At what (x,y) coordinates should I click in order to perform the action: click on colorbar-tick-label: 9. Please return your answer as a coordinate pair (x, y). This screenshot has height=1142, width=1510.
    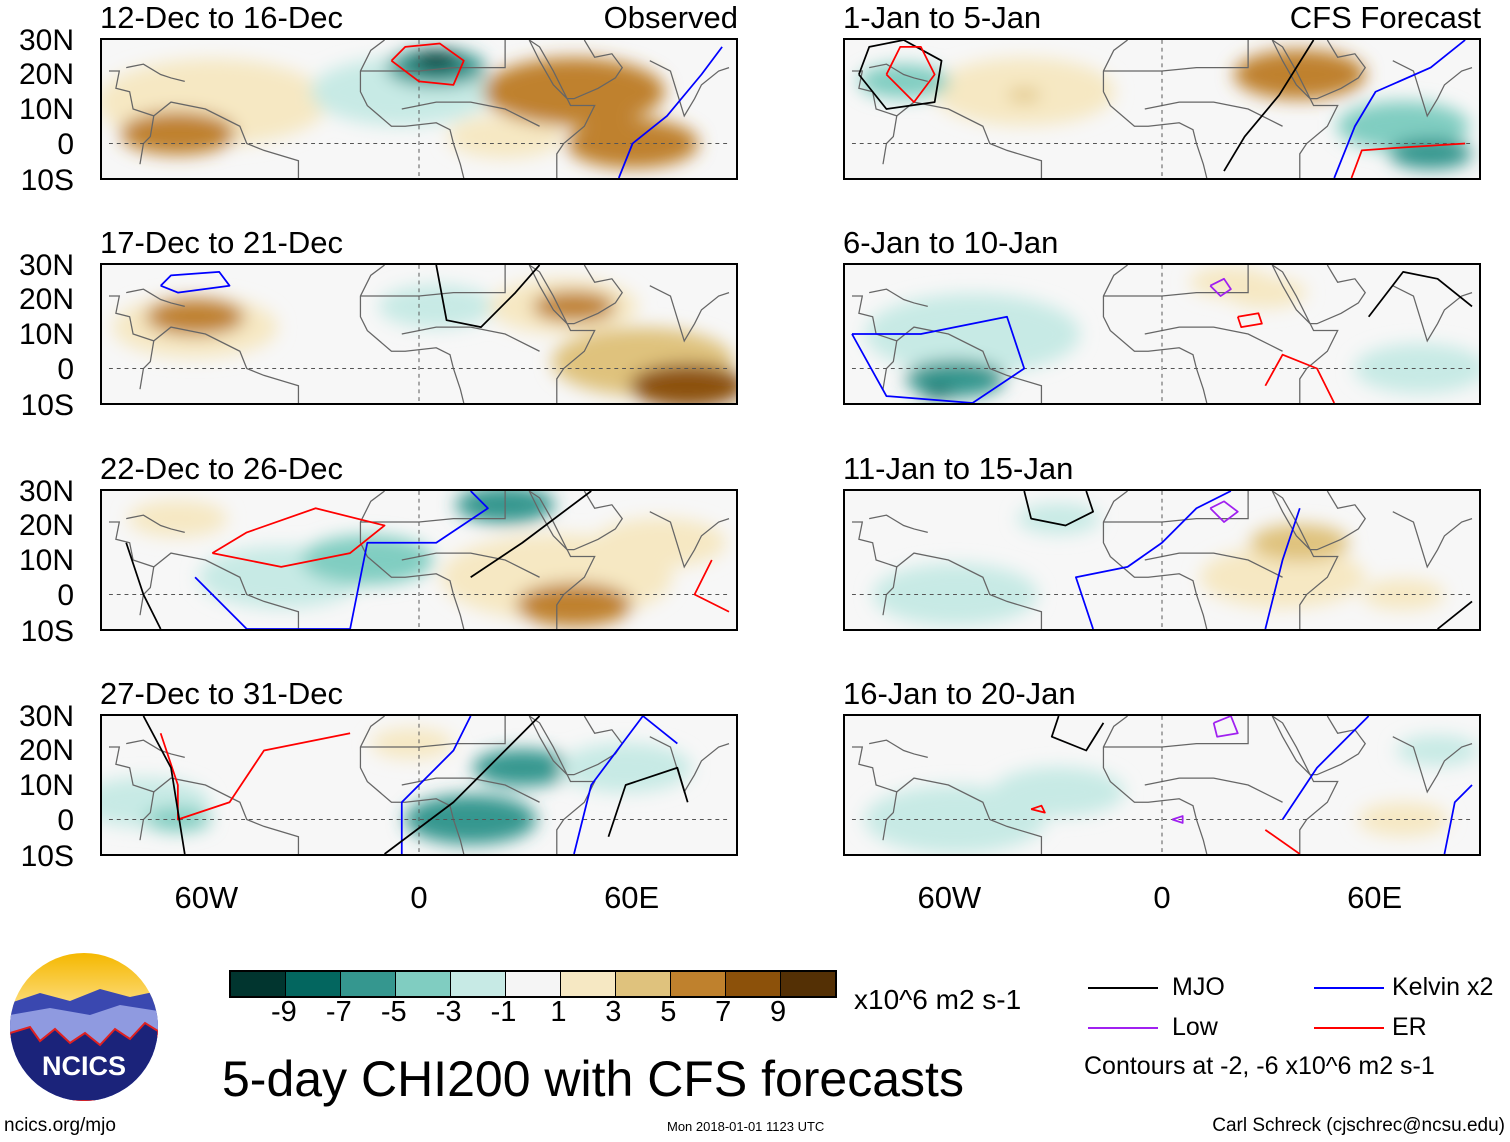
    Looking at the image, I should click on (778, 1012).